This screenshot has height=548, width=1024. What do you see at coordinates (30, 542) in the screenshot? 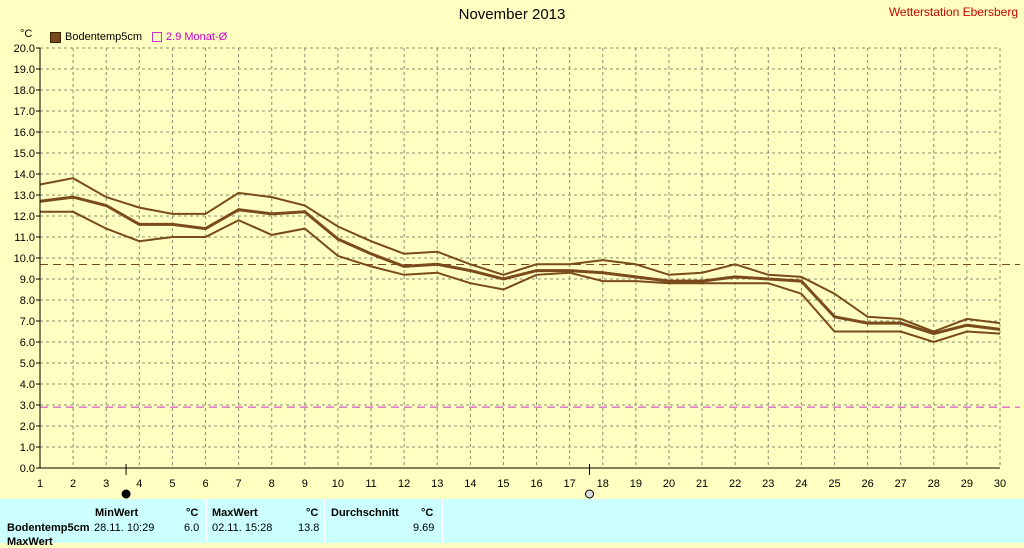
I see `stats-row-label-2: MaxWert` at bounding box center [30, 542].